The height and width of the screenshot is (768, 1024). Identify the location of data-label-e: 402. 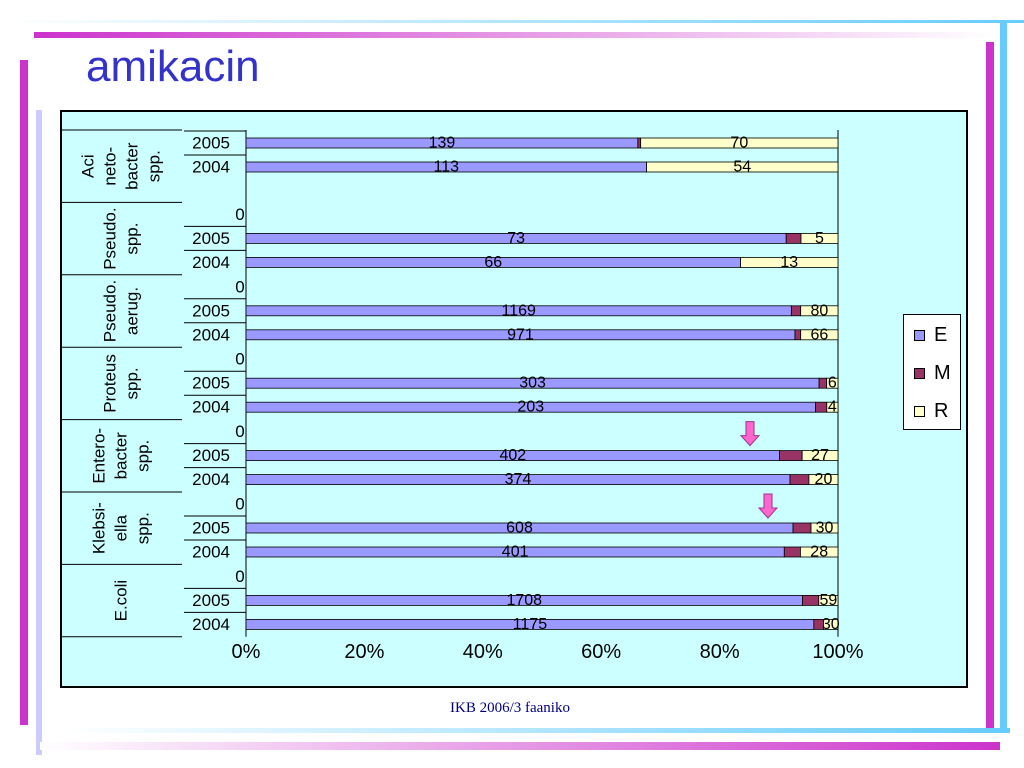
(512, 455).